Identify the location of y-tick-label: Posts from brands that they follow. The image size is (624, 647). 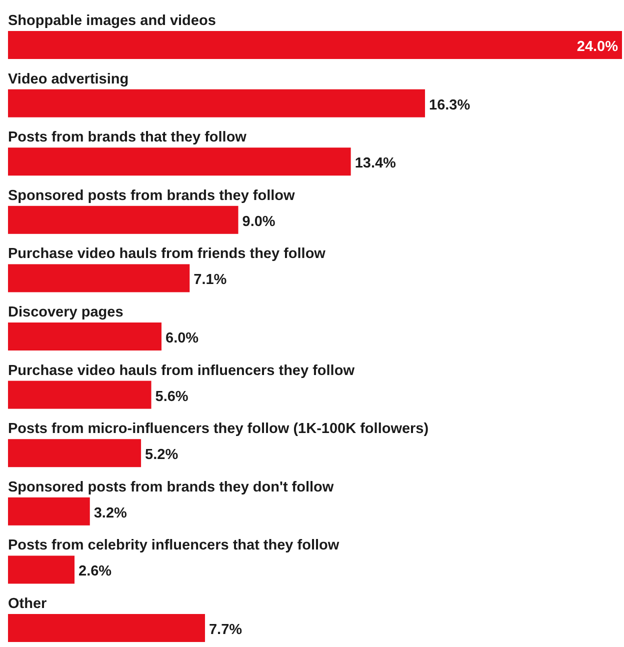
(128, 138).